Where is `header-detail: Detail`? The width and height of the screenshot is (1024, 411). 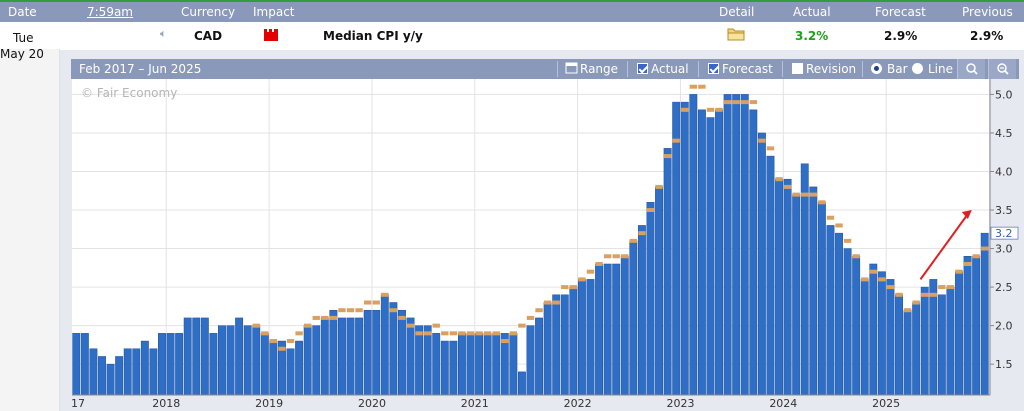 header-detail: Detail is located at coordinates (737, 12).